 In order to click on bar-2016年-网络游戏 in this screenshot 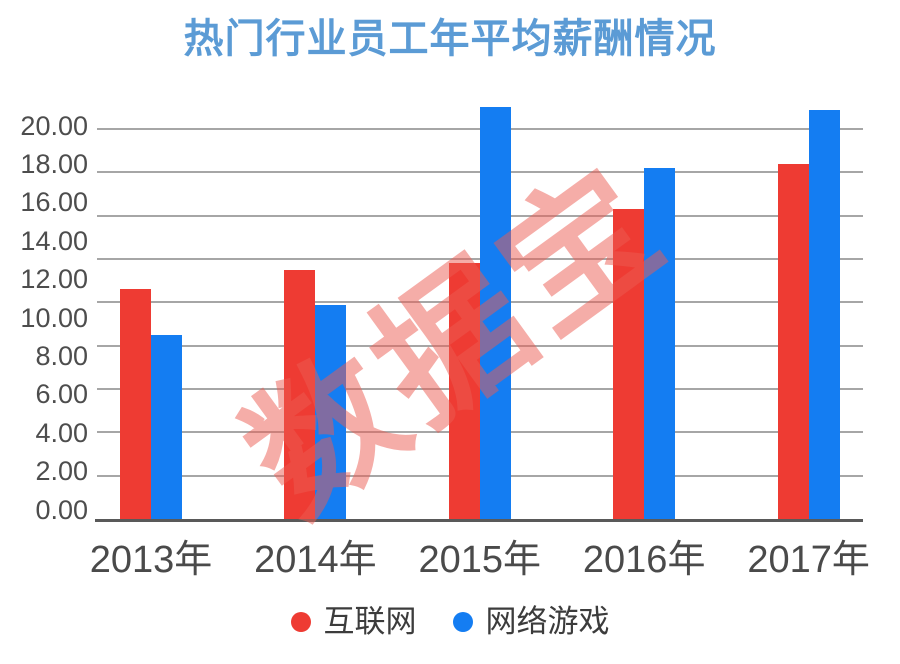, I will do `click(660, 344)`.